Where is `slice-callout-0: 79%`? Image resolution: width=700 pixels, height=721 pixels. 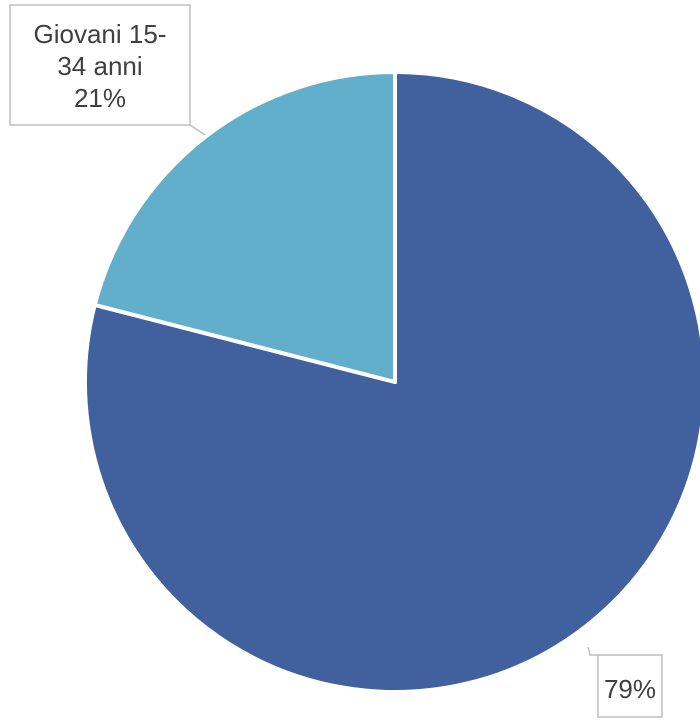
slice-callout-0: 79% is located at coordinates (625, 682).